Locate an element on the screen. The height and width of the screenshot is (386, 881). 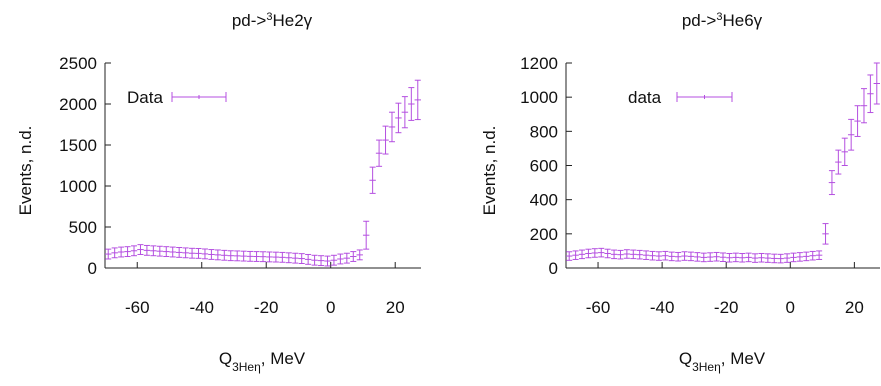
legend-label: data is located at coordinates (645, 97).